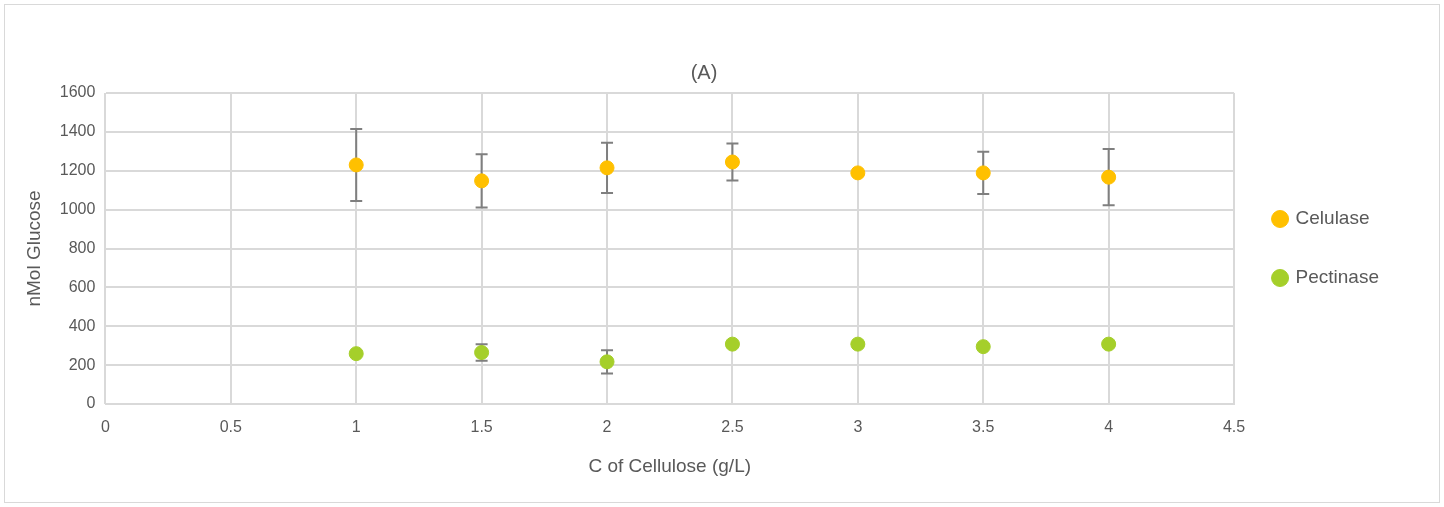 The image size is (1444, 507). What do you see at coordinates (77, 131) in the screenshot?
I see `y-tick-label: 1400` at bounding box center [77, 131].